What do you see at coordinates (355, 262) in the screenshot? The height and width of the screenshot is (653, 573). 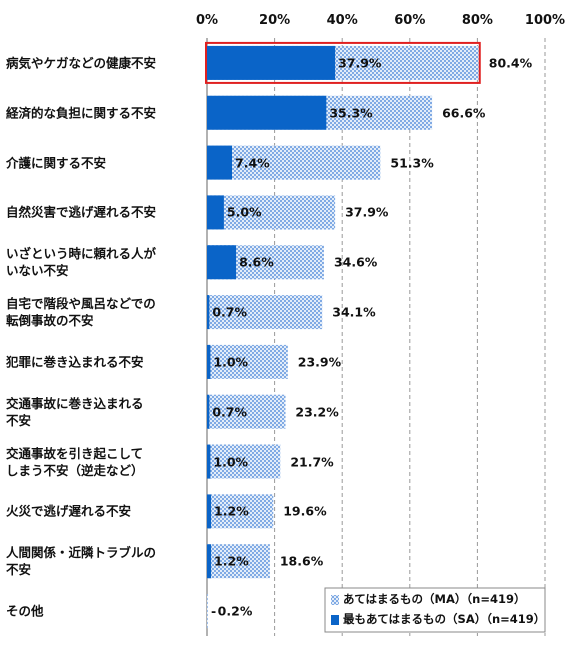 I see `value-label: 34.6%` at bounding box center [355, 262].